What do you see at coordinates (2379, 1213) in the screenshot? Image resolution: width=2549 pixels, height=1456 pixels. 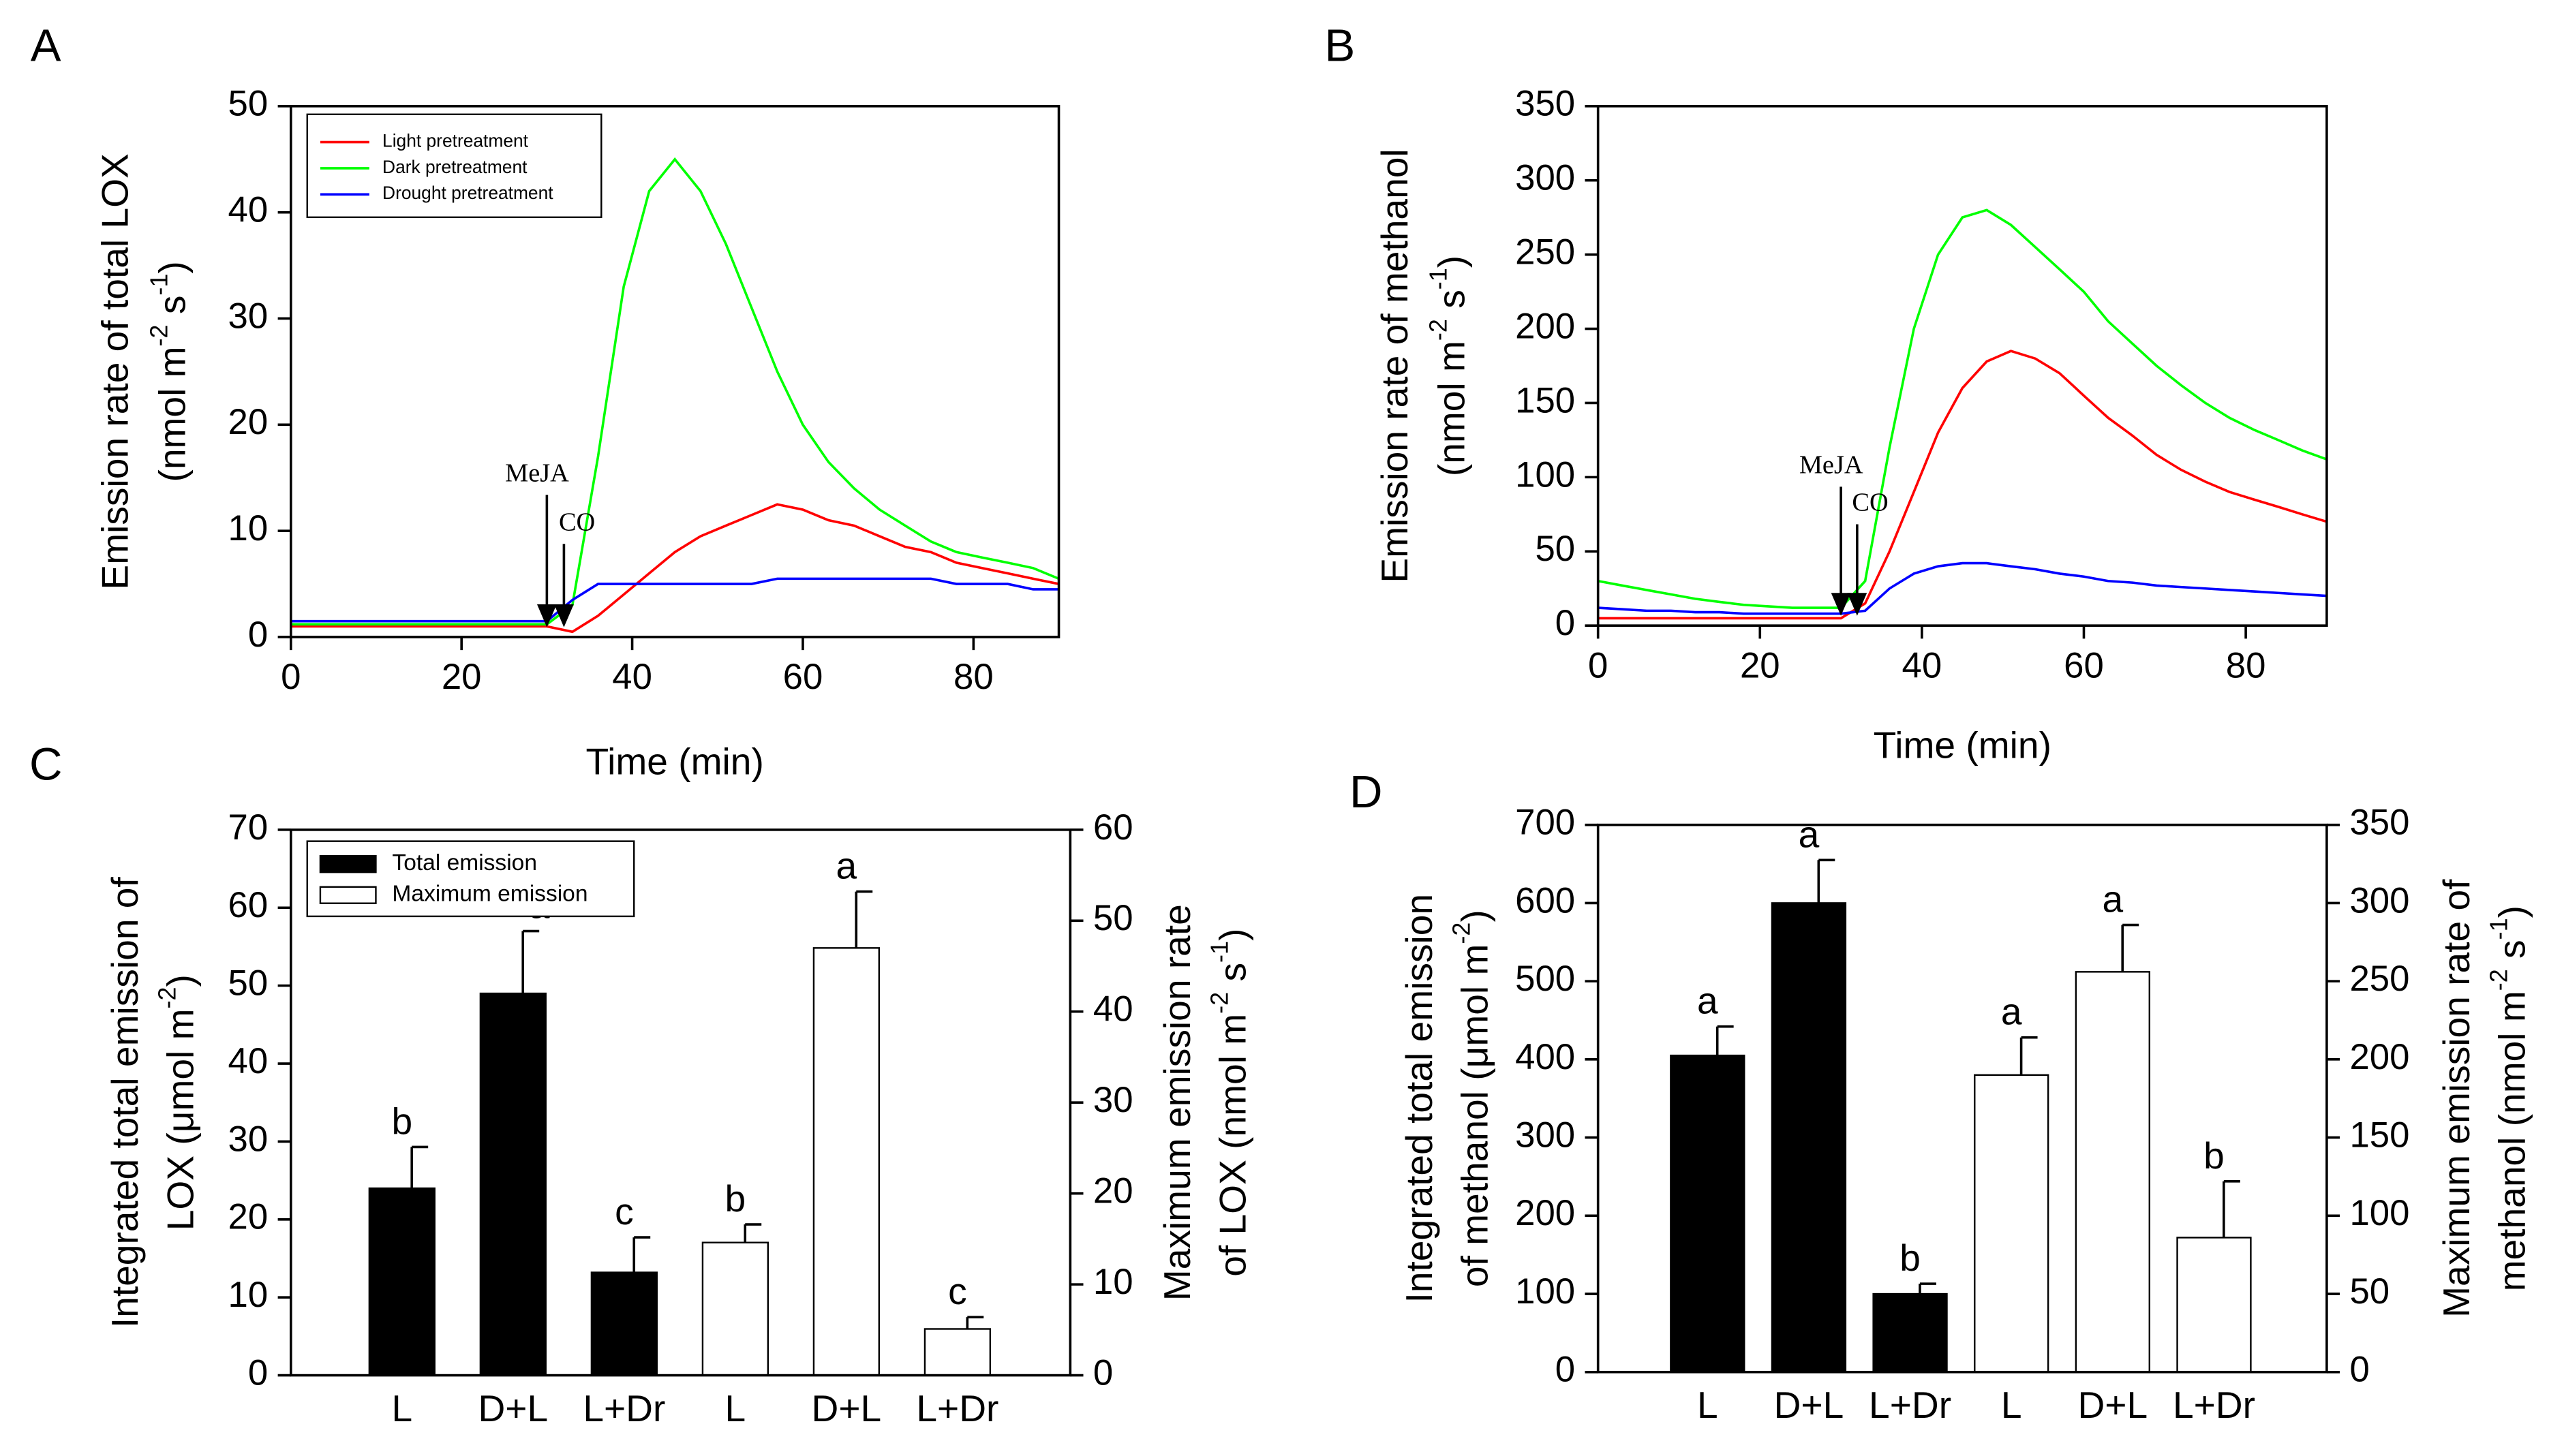 I see `y2-tick-label: 100` at bounding box center [2379, 1213].